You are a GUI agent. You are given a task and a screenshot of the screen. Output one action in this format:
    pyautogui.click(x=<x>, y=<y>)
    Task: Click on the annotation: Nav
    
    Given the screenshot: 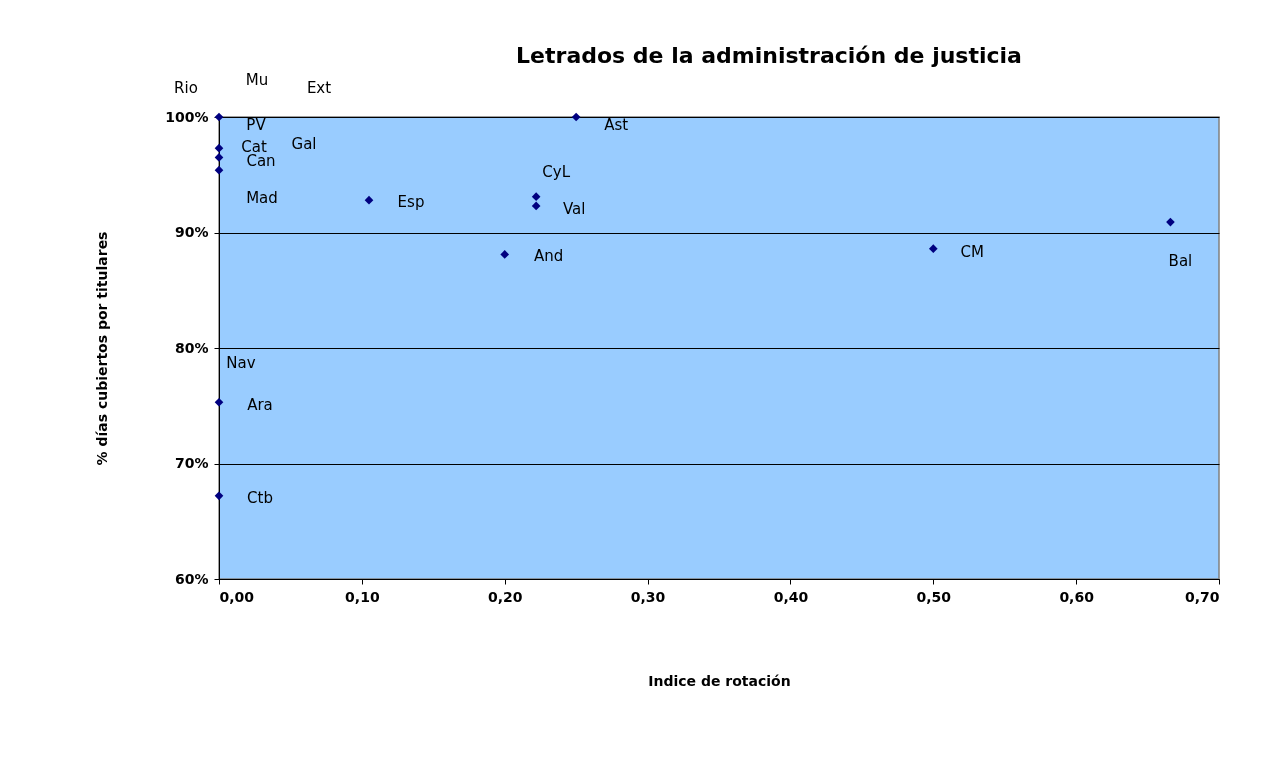 What is the action you would take?
    pyautogui.click(x=241, y=363)
    